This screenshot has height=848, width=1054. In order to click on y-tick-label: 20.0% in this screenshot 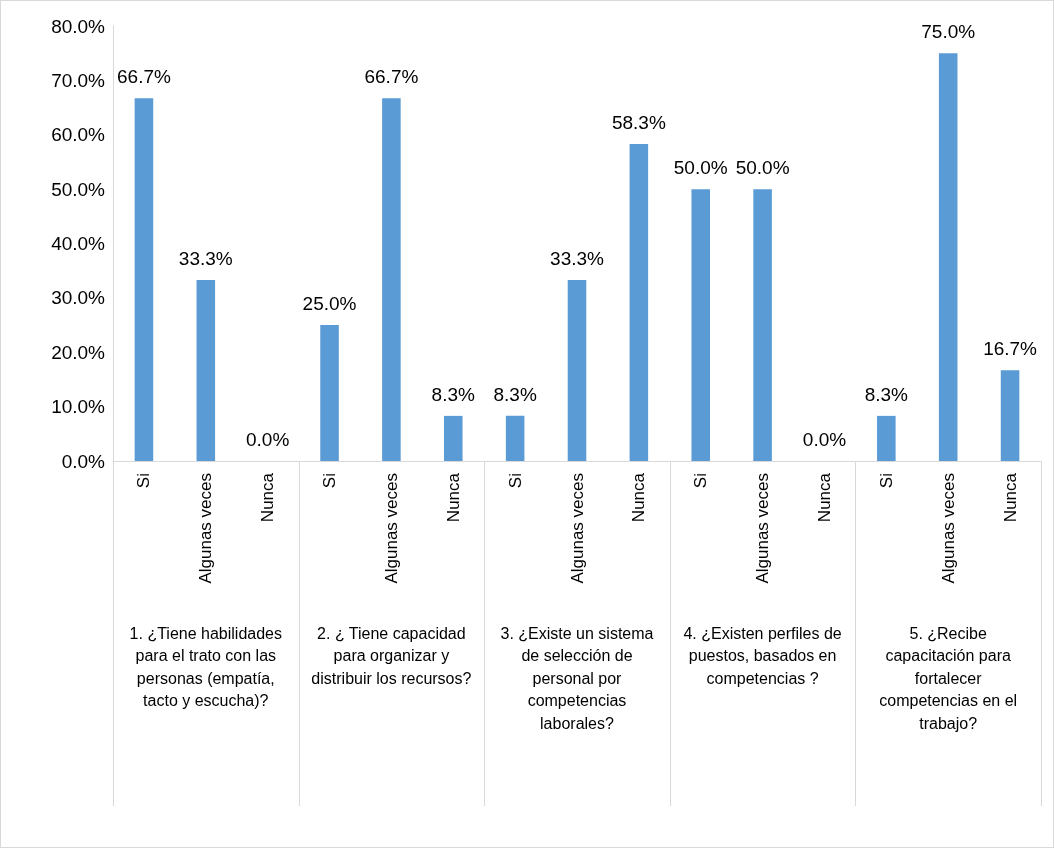, I will do `click(78, 352)`.